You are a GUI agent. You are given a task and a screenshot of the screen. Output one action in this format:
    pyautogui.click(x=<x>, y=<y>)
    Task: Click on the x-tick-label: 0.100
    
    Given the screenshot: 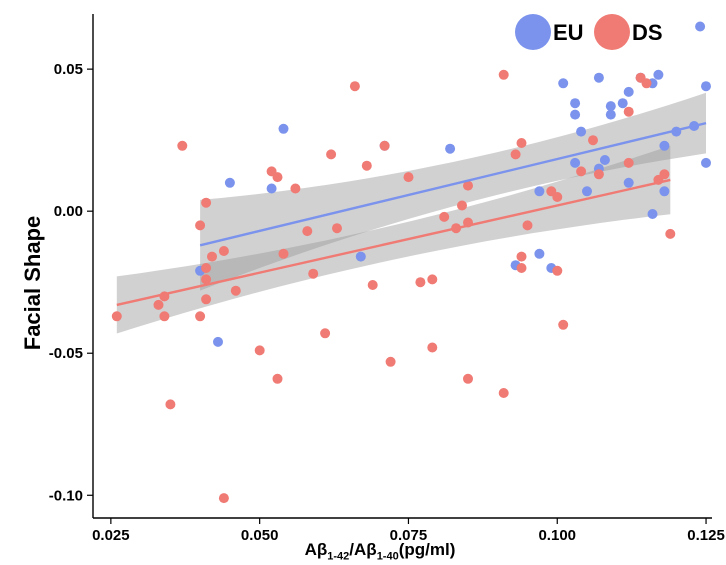 What is the action you would take?
    pyautogui.click(x=557, y=535)
    